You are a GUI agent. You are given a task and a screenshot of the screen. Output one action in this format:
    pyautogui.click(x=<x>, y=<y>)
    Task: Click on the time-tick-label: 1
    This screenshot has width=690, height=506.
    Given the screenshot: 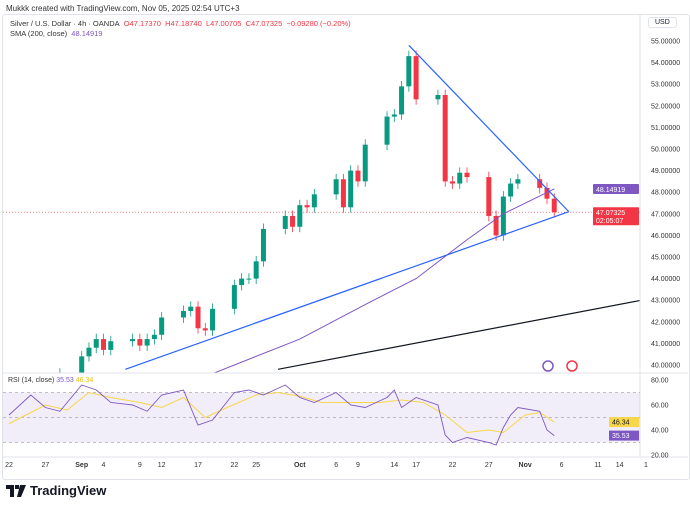 What is the action you would take?
    pyautogui.click(x=646, y=465)
    